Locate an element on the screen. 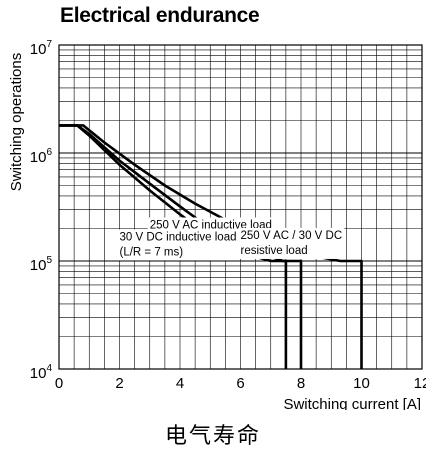 The height and width of the screenshot is (467, 426). annotation-2: 250 V AC / 30 V DC resistive load is located at coordinates (291, 243).